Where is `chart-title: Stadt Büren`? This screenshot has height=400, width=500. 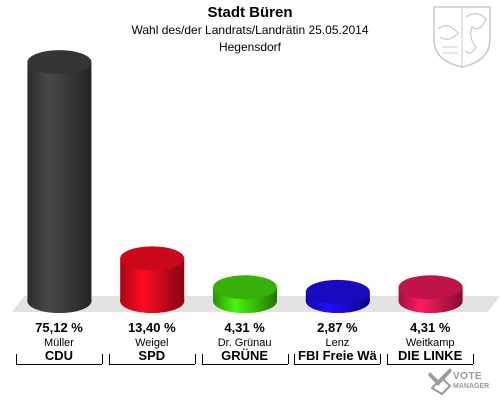
chart-title: Stadt Büren is located at coordinates (250, 12).